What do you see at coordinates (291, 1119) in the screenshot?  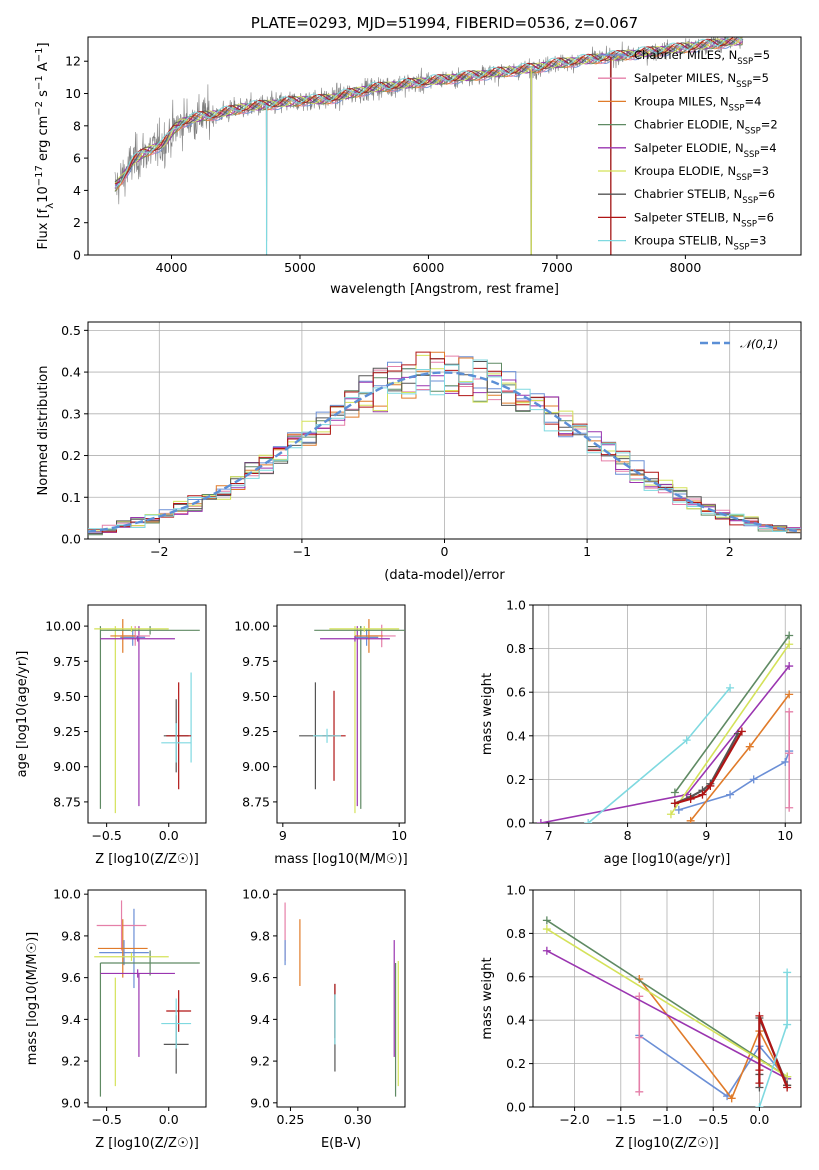 I see `x-tick-label: 0.25` at bounding box center [291, 1119].